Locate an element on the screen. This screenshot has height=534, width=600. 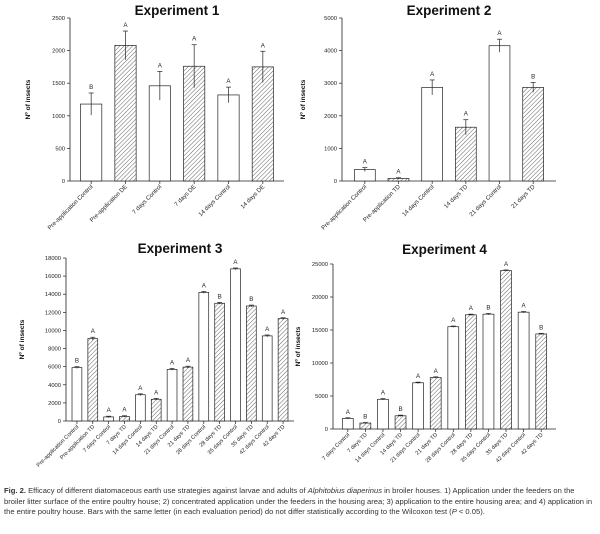
x-tick-label: 7 days DE is located at coordinates (186, 196).